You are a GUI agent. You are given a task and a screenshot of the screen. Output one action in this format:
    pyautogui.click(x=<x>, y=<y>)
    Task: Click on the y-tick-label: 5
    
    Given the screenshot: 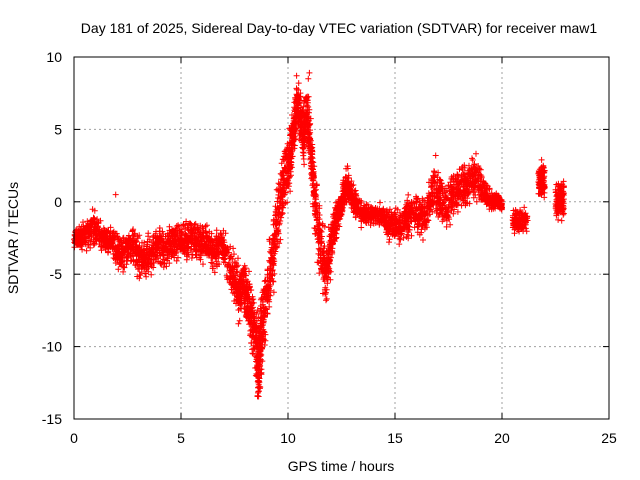 What is the action you would take?
    pyautogui.click(x=58, y=129)
    